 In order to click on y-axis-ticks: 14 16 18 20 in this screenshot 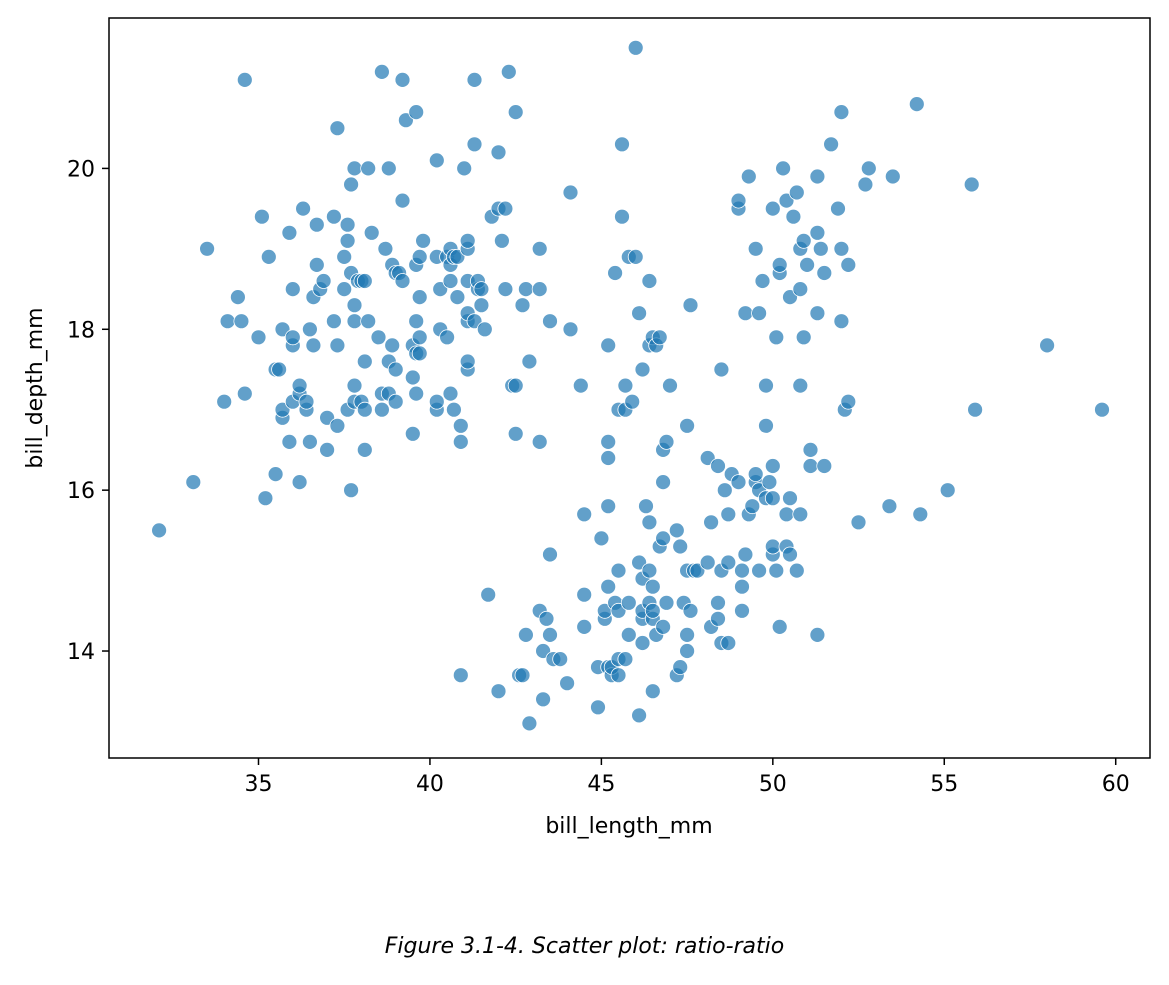, I will do `click(88, 411)`.